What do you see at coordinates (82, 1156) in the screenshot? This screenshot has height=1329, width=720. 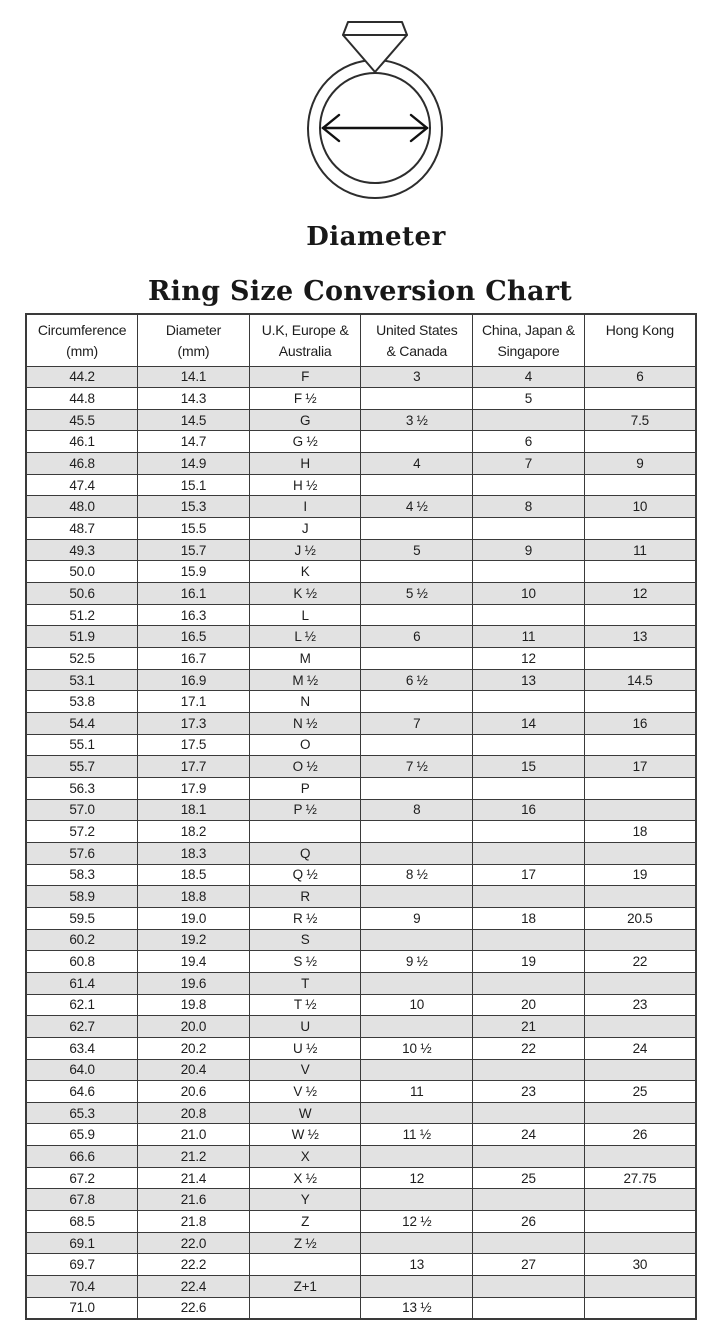 I see `table-cell: 66.6` at bounding box center [82, 1156].